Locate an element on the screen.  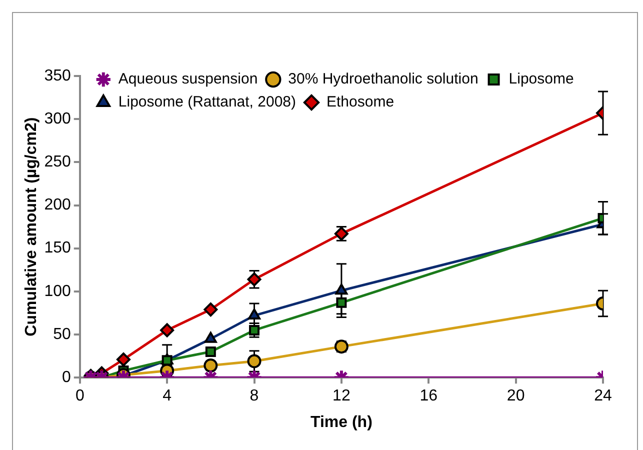
x-axis-title: Time (h) is located at coordinates (341, 422).